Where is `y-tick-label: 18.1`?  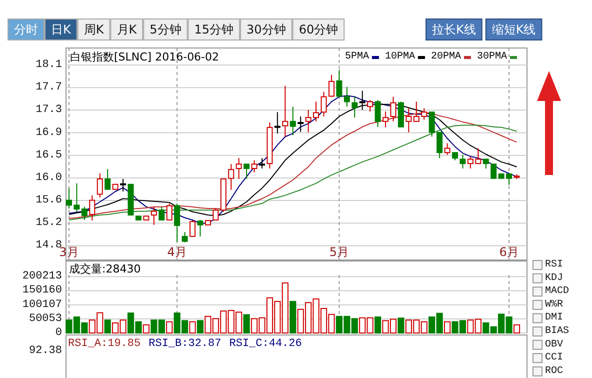 y-tick-label: 18.1 is located at coordinates (49, 65).